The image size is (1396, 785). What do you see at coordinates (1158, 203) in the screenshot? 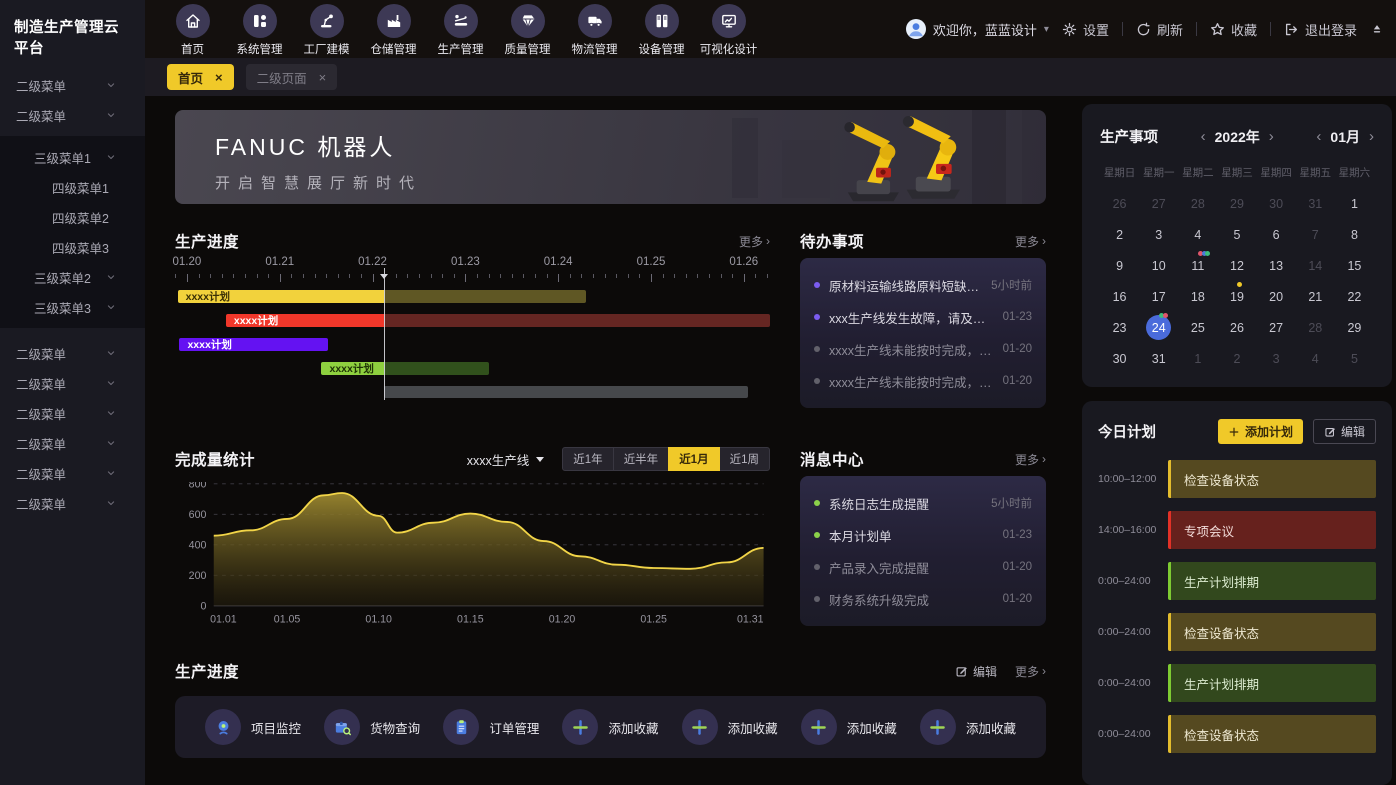
I see `calendar-day: 27` at bounding box center [1158, 203].